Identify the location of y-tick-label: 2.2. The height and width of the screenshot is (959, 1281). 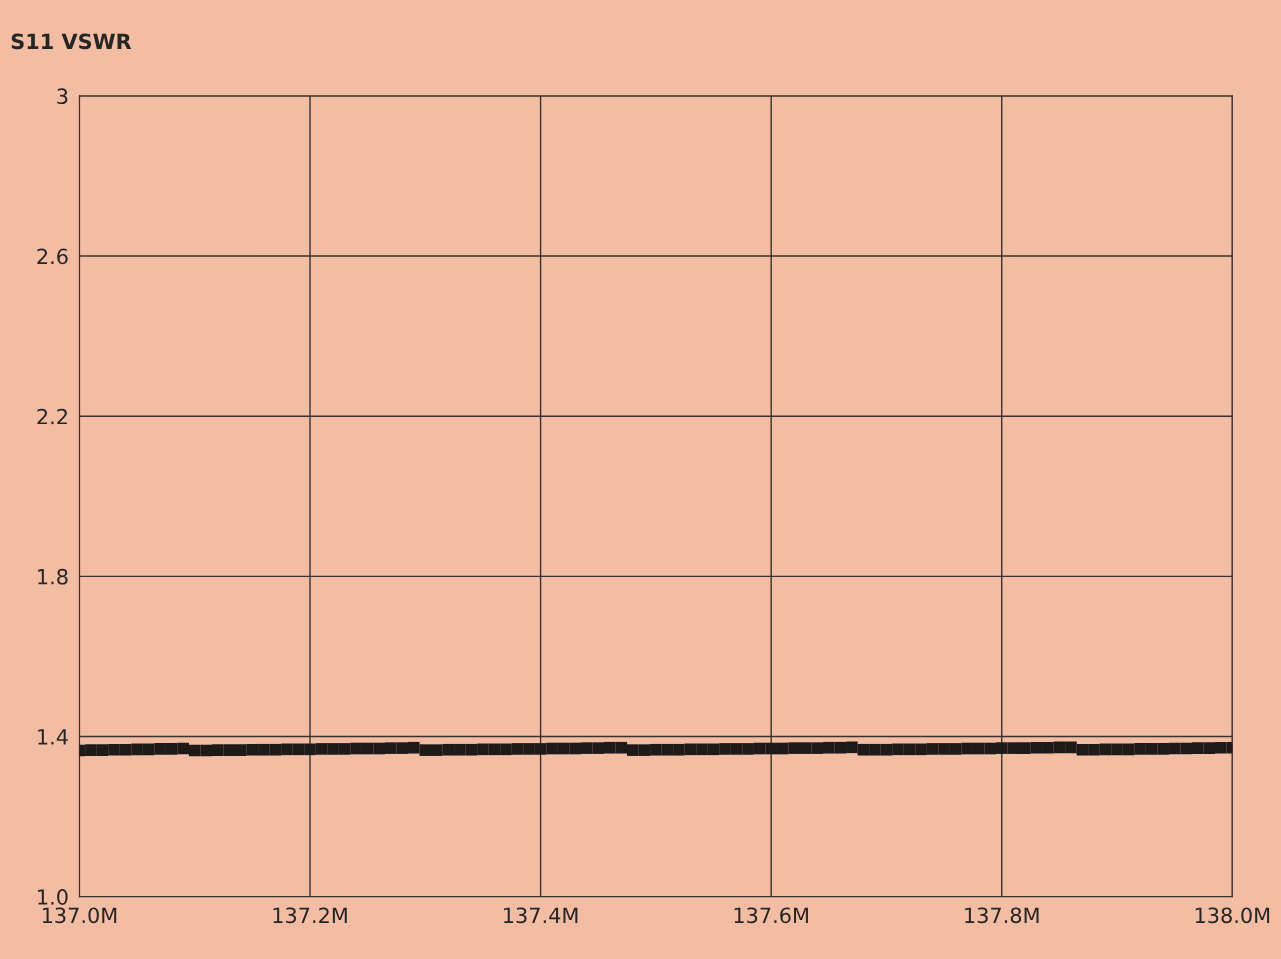
(52, 416).